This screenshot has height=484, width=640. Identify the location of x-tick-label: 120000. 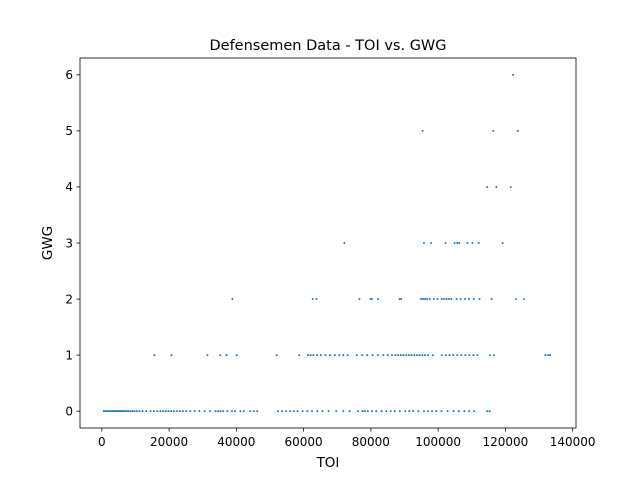
(505, 442).